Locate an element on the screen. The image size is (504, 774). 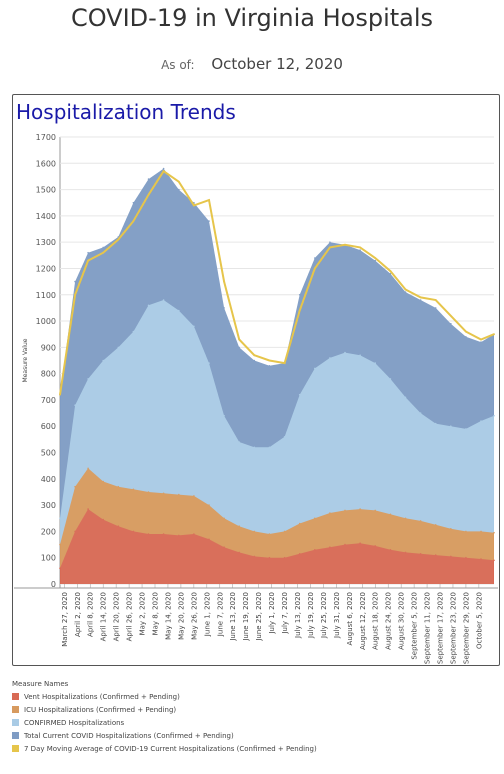
legend-title: Measure Names is located at coordinates (40, 684).